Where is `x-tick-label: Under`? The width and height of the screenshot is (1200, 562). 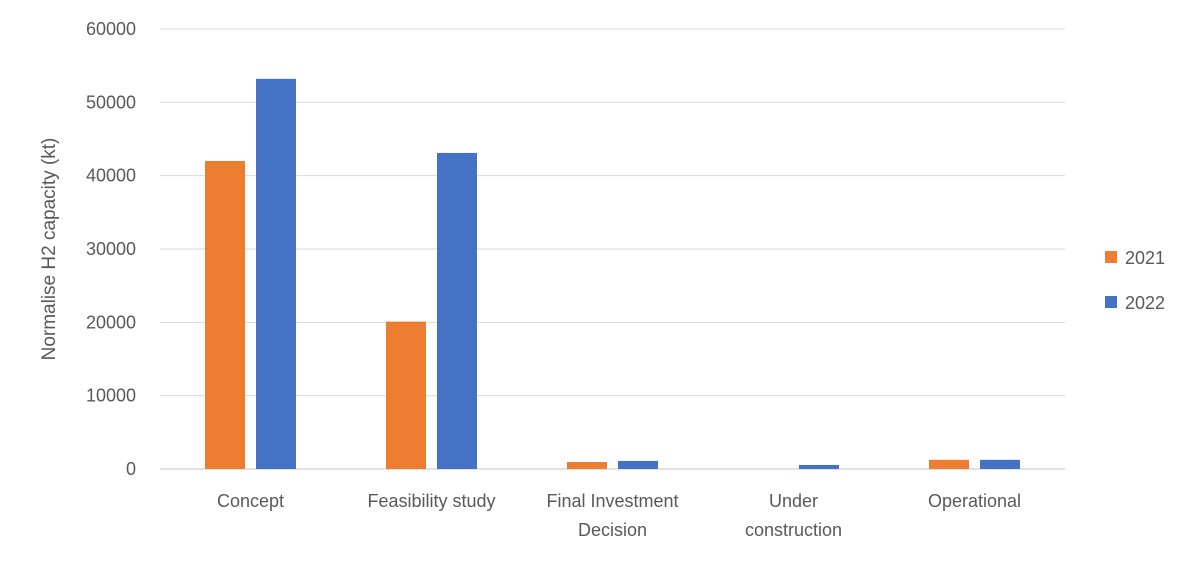
x-tick-label: Under is located at coordinates (793, 501).